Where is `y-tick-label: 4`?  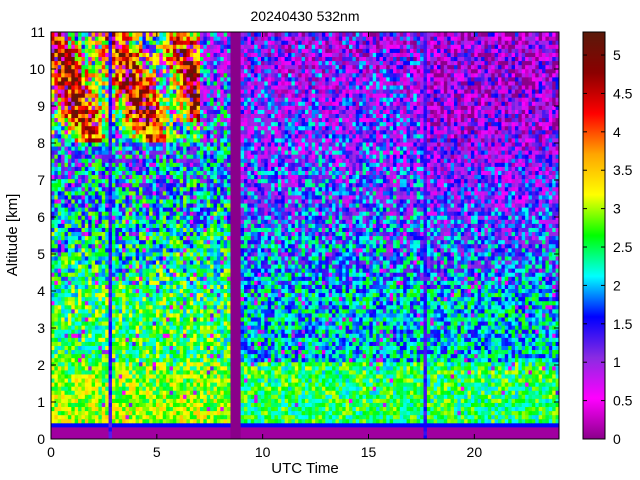 y-tick-label: 4 is located at coordinates (41, 291).